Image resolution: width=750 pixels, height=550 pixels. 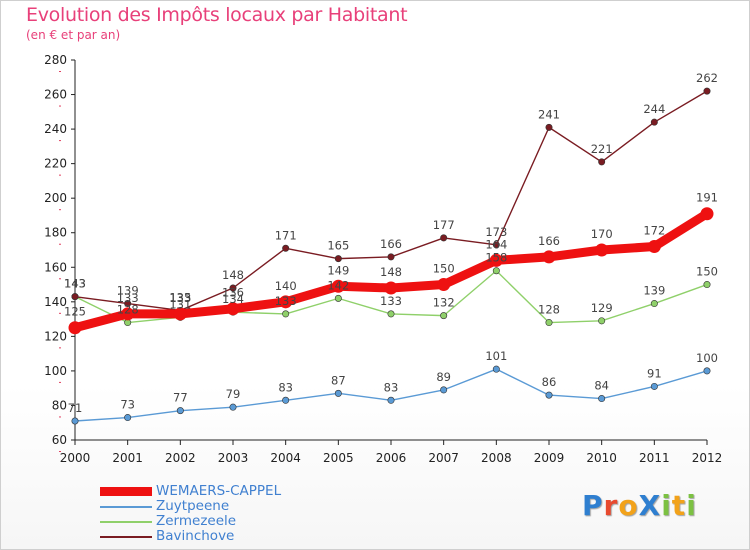 What do you see at coordinates (602, 308) in the screenshot?
I see `data-label: 129` at bounding box center [602, 308].